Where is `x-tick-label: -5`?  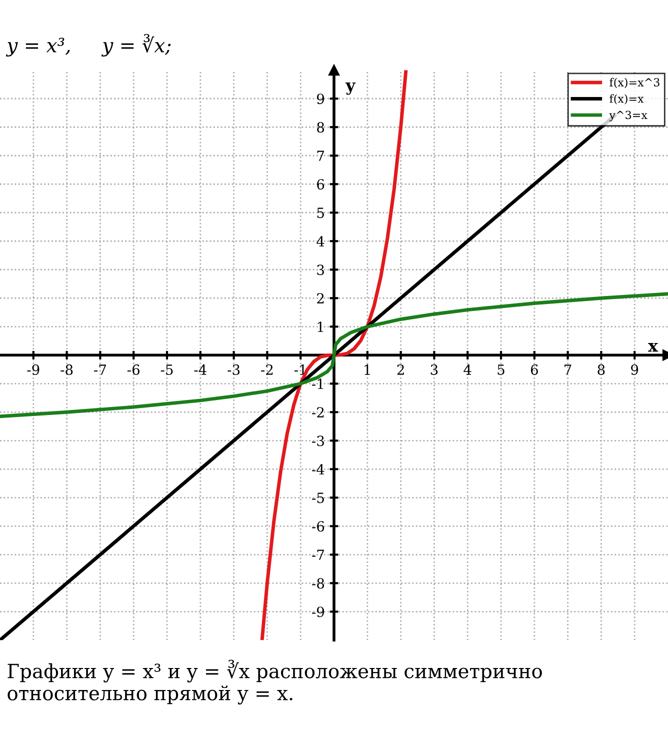 x-tick-label: -5 is located at coordinates (166, 369).